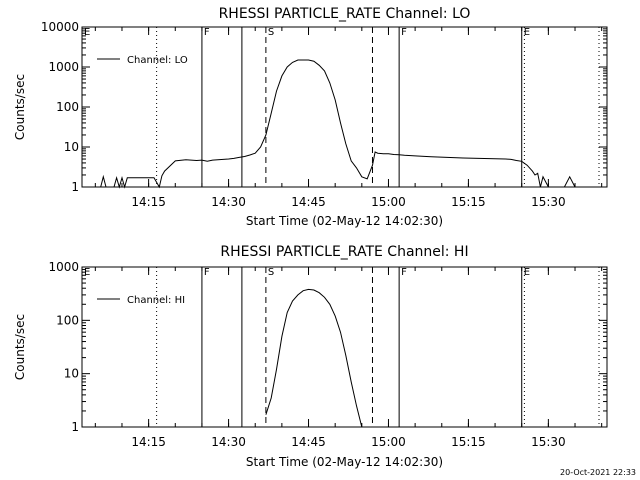 The width and height of the screenshot is (640, 480). Describe the element at coordinates (345, 14) in the screenshot. I see `chart-title: RHESSI PARTICLE_RATE Channel: LO` at that location.